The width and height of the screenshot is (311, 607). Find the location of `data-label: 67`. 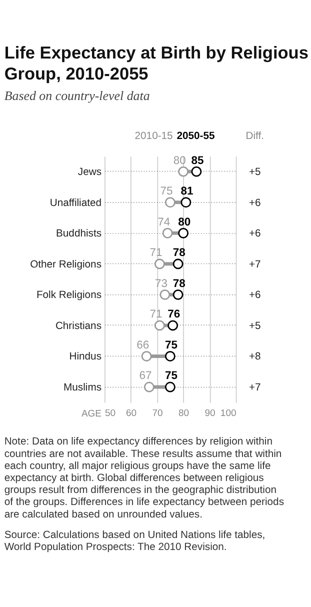

data-label: 67 is located at coordinates (145, 376).